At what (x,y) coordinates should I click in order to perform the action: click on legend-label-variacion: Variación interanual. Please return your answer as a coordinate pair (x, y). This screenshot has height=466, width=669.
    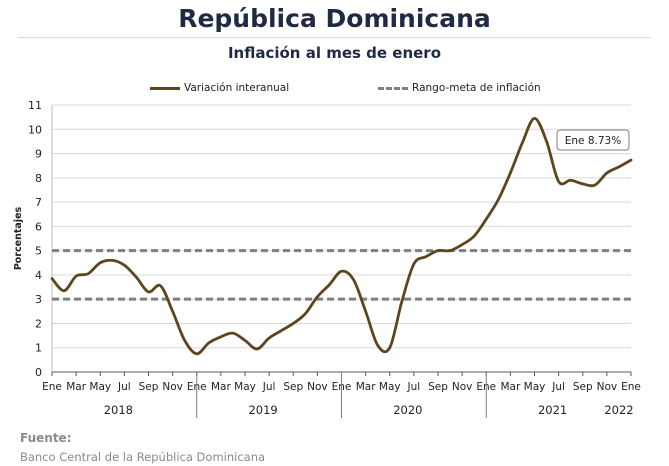
    Looking at the image, I should click on (237, 88).